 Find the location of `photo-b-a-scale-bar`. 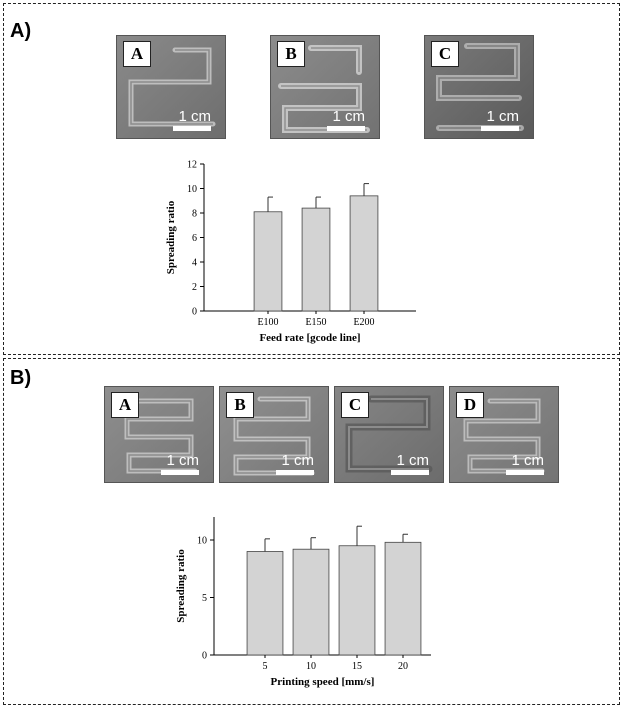

photo-b-a-scale-bar is located at coordinates (180, 472).